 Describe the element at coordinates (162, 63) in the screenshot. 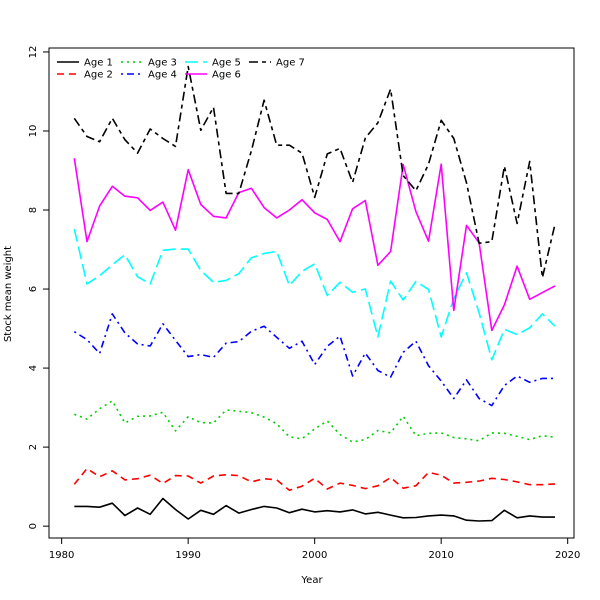

I see `legend-label-age-3: Age 3` at that location.